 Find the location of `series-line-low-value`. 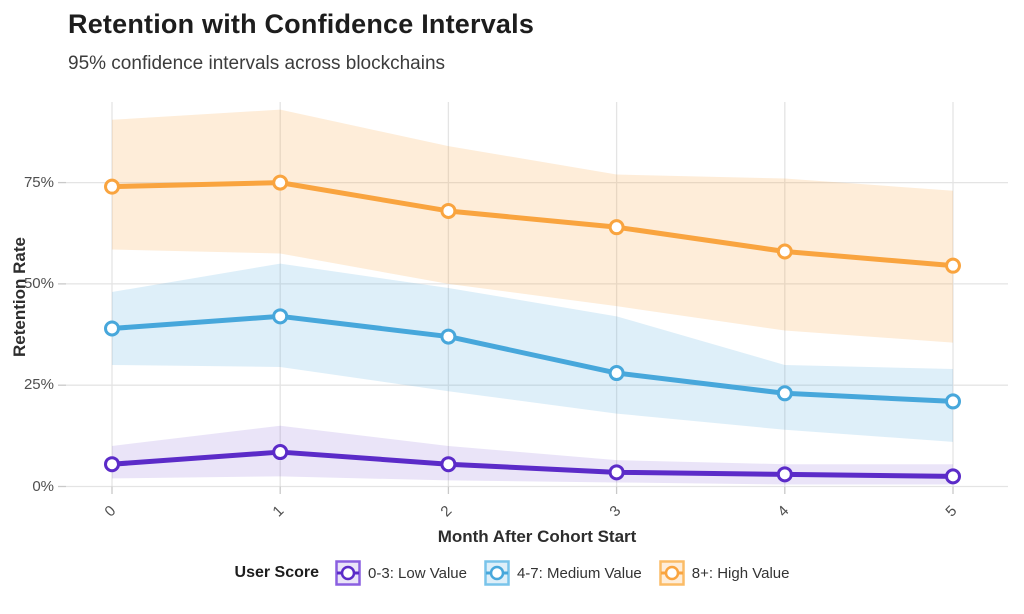

series-line-low-value is located at coordinates (532, 464).